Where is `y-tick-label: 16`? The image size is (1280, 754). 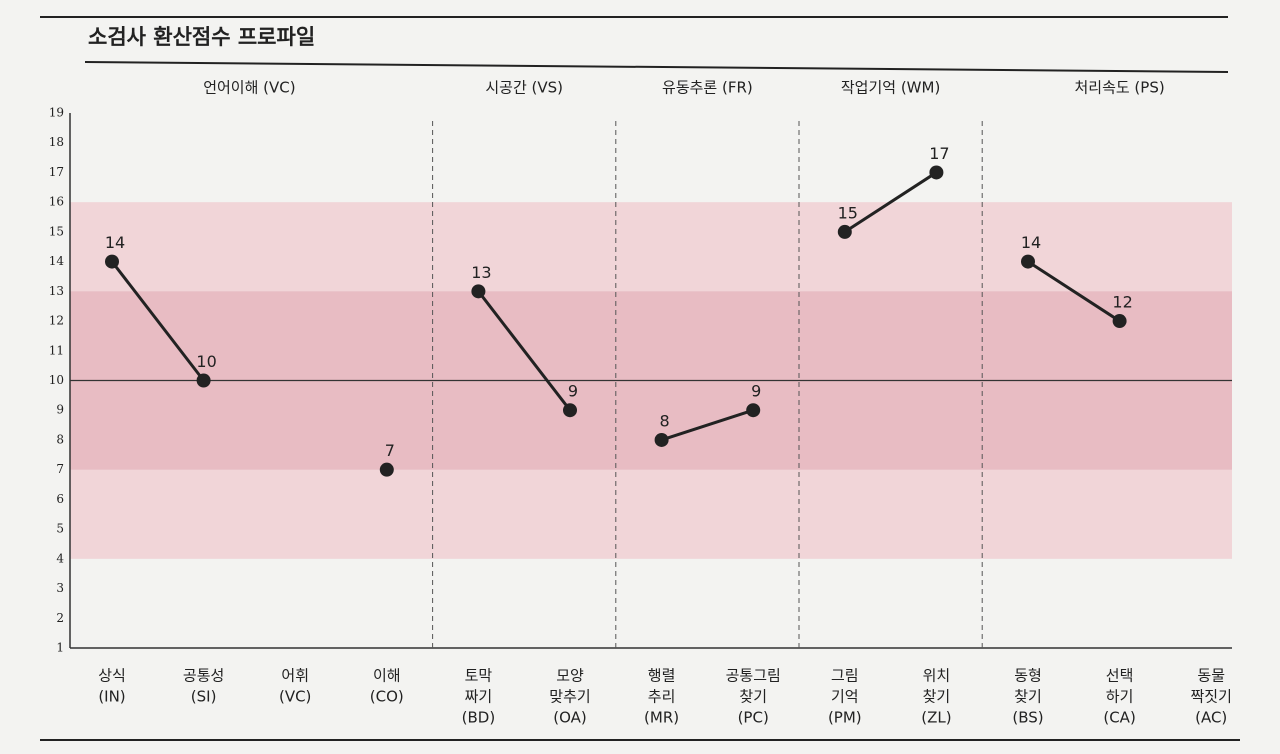 y-tick-label: 16 is located at coordinates (56, 202).